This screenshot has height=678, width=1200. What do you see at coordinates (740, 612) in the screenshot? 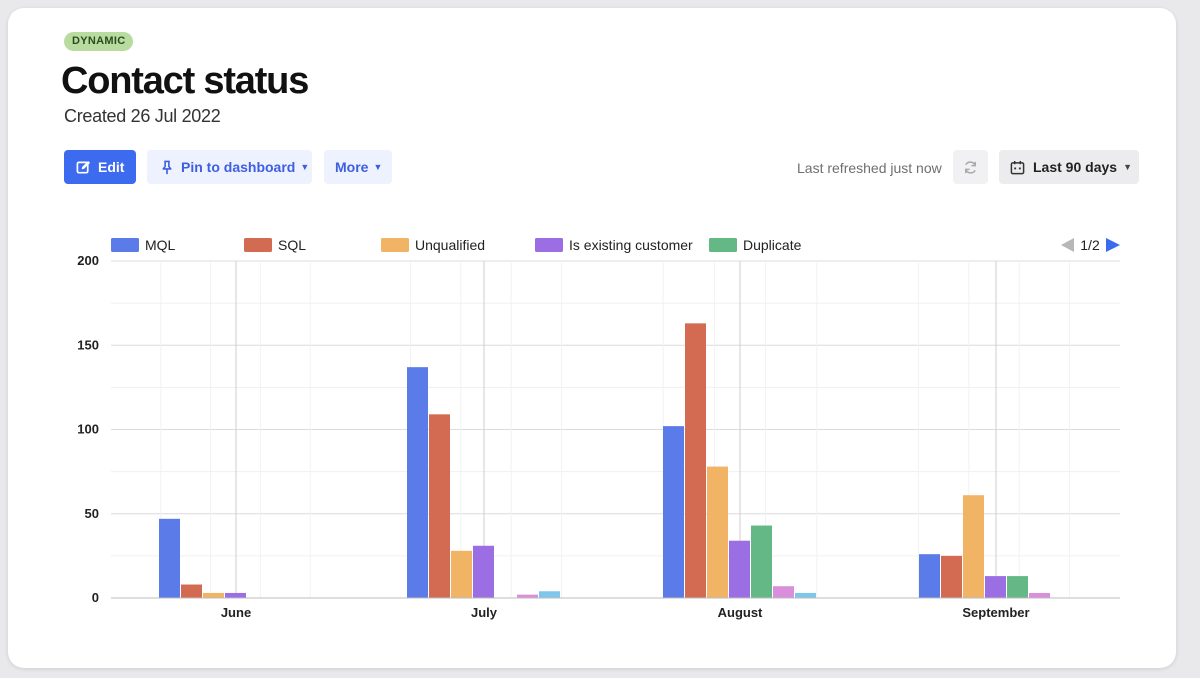
I see `x-tick-label: August` at bounding box center [740, 612].